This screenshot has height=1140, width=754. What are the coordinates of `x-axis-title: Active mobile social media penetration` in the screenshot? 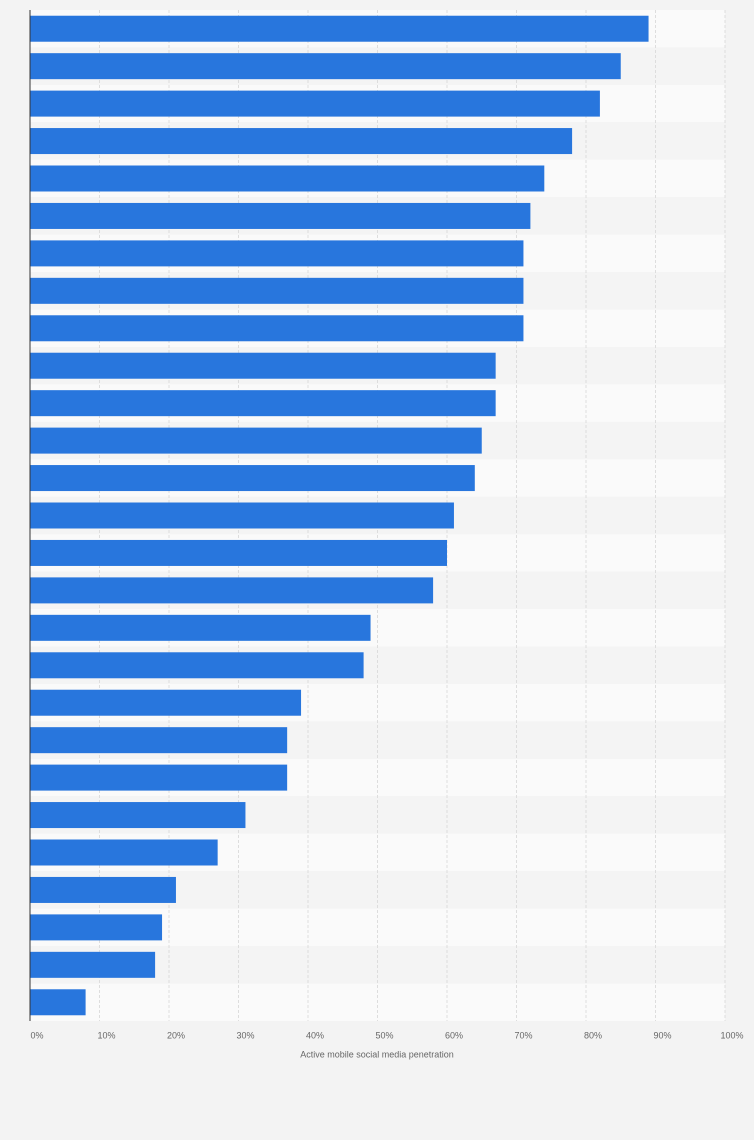 It's located at (377, 1054).